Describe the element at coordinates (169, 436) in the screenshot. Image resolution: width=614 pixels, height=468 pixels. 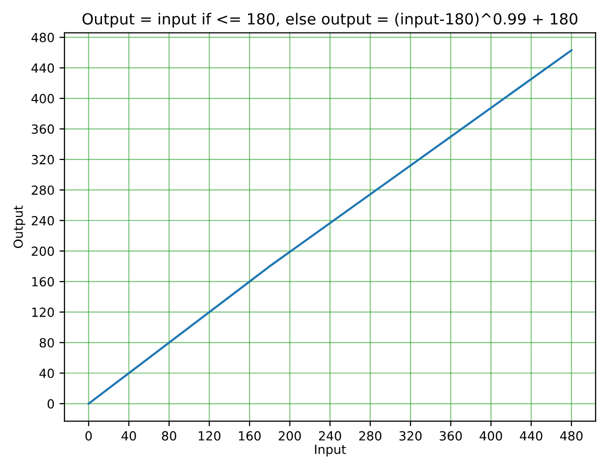
I see `x-tick-label: 80` at that location.